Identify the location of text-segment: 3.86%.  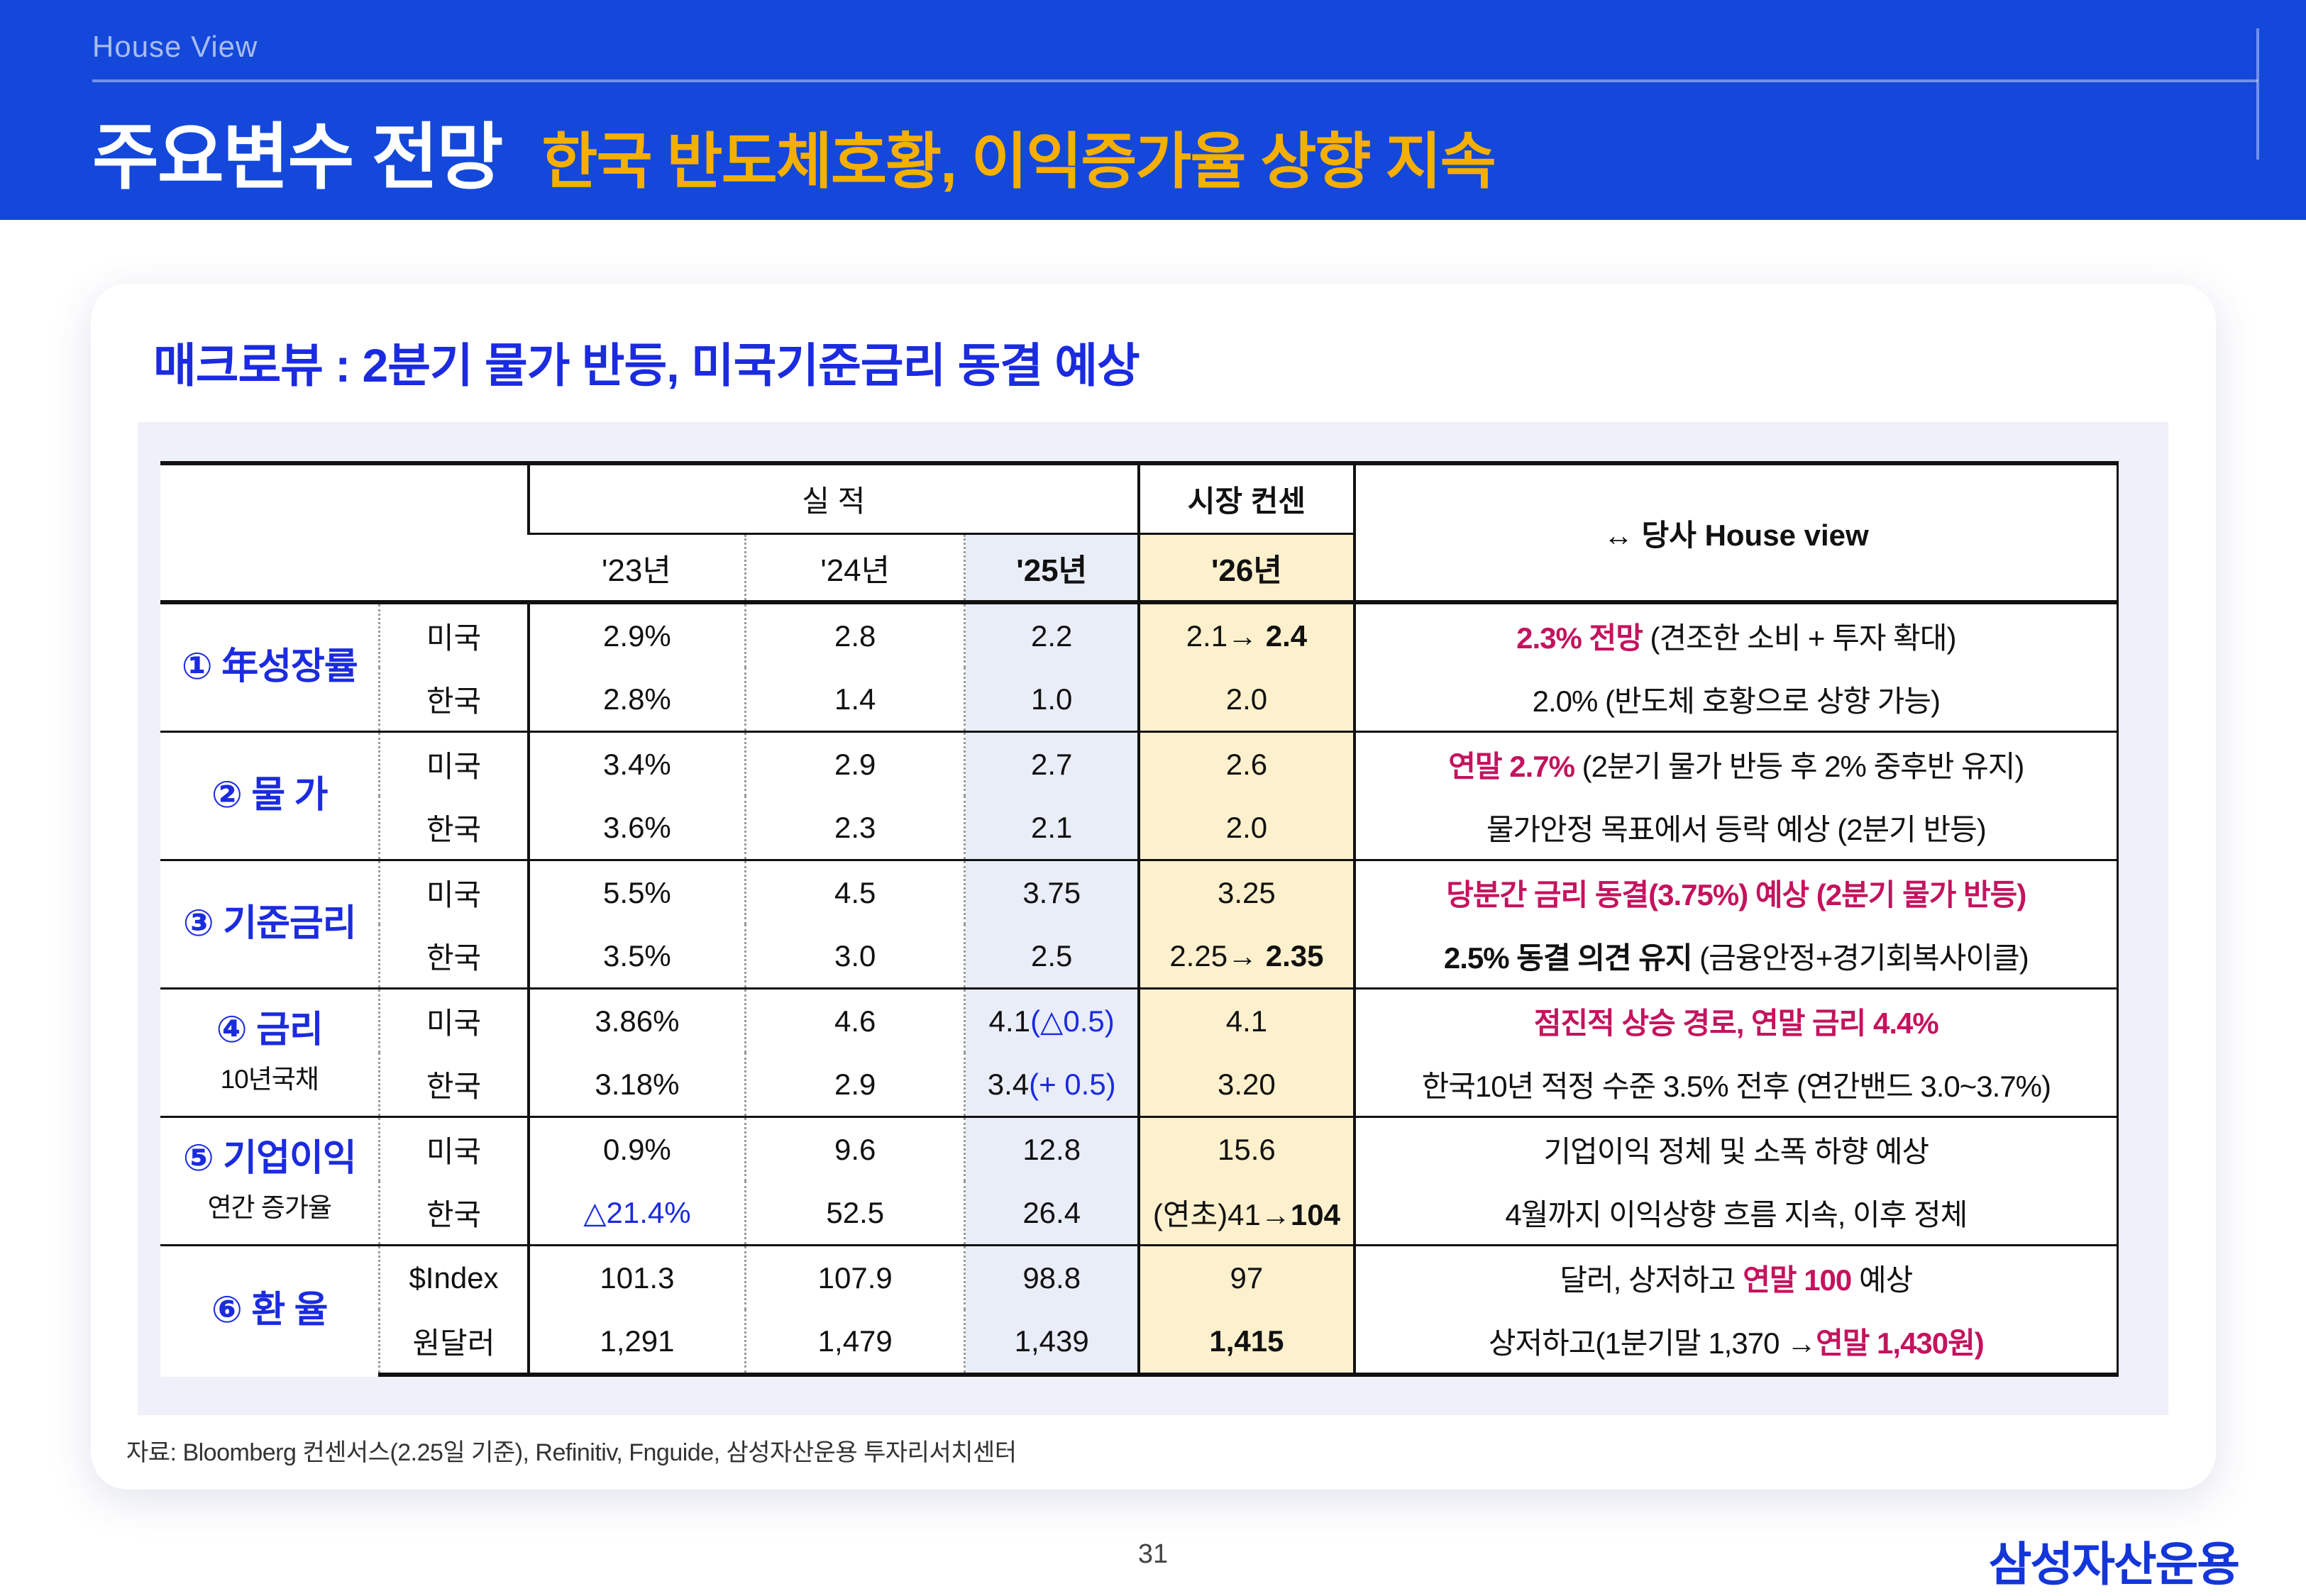
(637, 1021).